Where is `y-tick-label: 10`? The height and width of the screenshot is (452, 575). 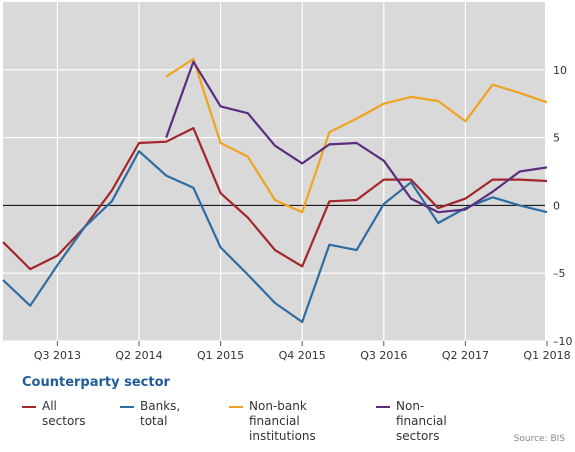 y-tick-label: 10 is located at coordinates (560, 70).